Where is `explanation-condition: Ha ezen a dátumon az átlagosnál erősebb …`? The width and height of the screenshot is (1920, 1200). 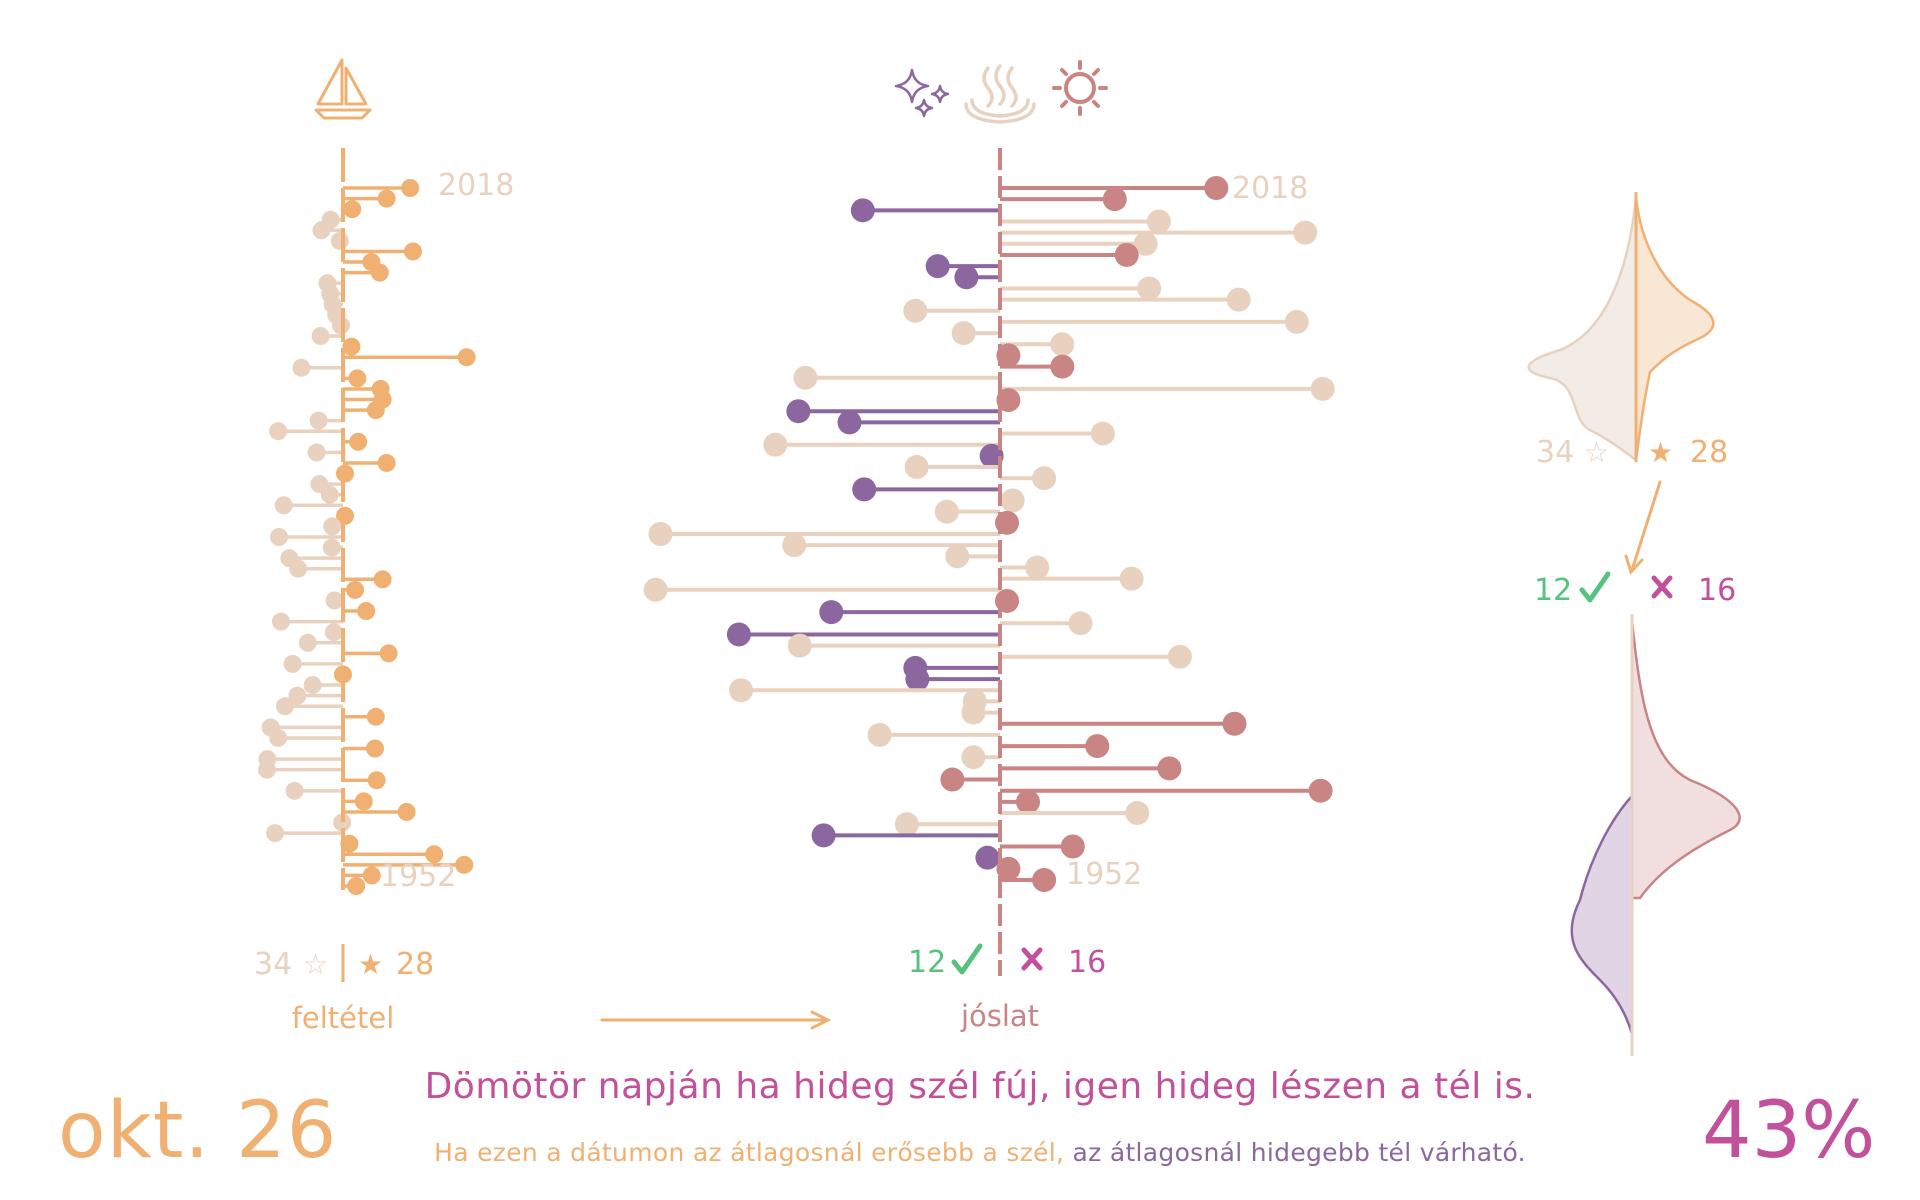 explanation-condition: Ha ezen a dátumon az átlagosnál erősebb … is located at coordinates (749, 1152).